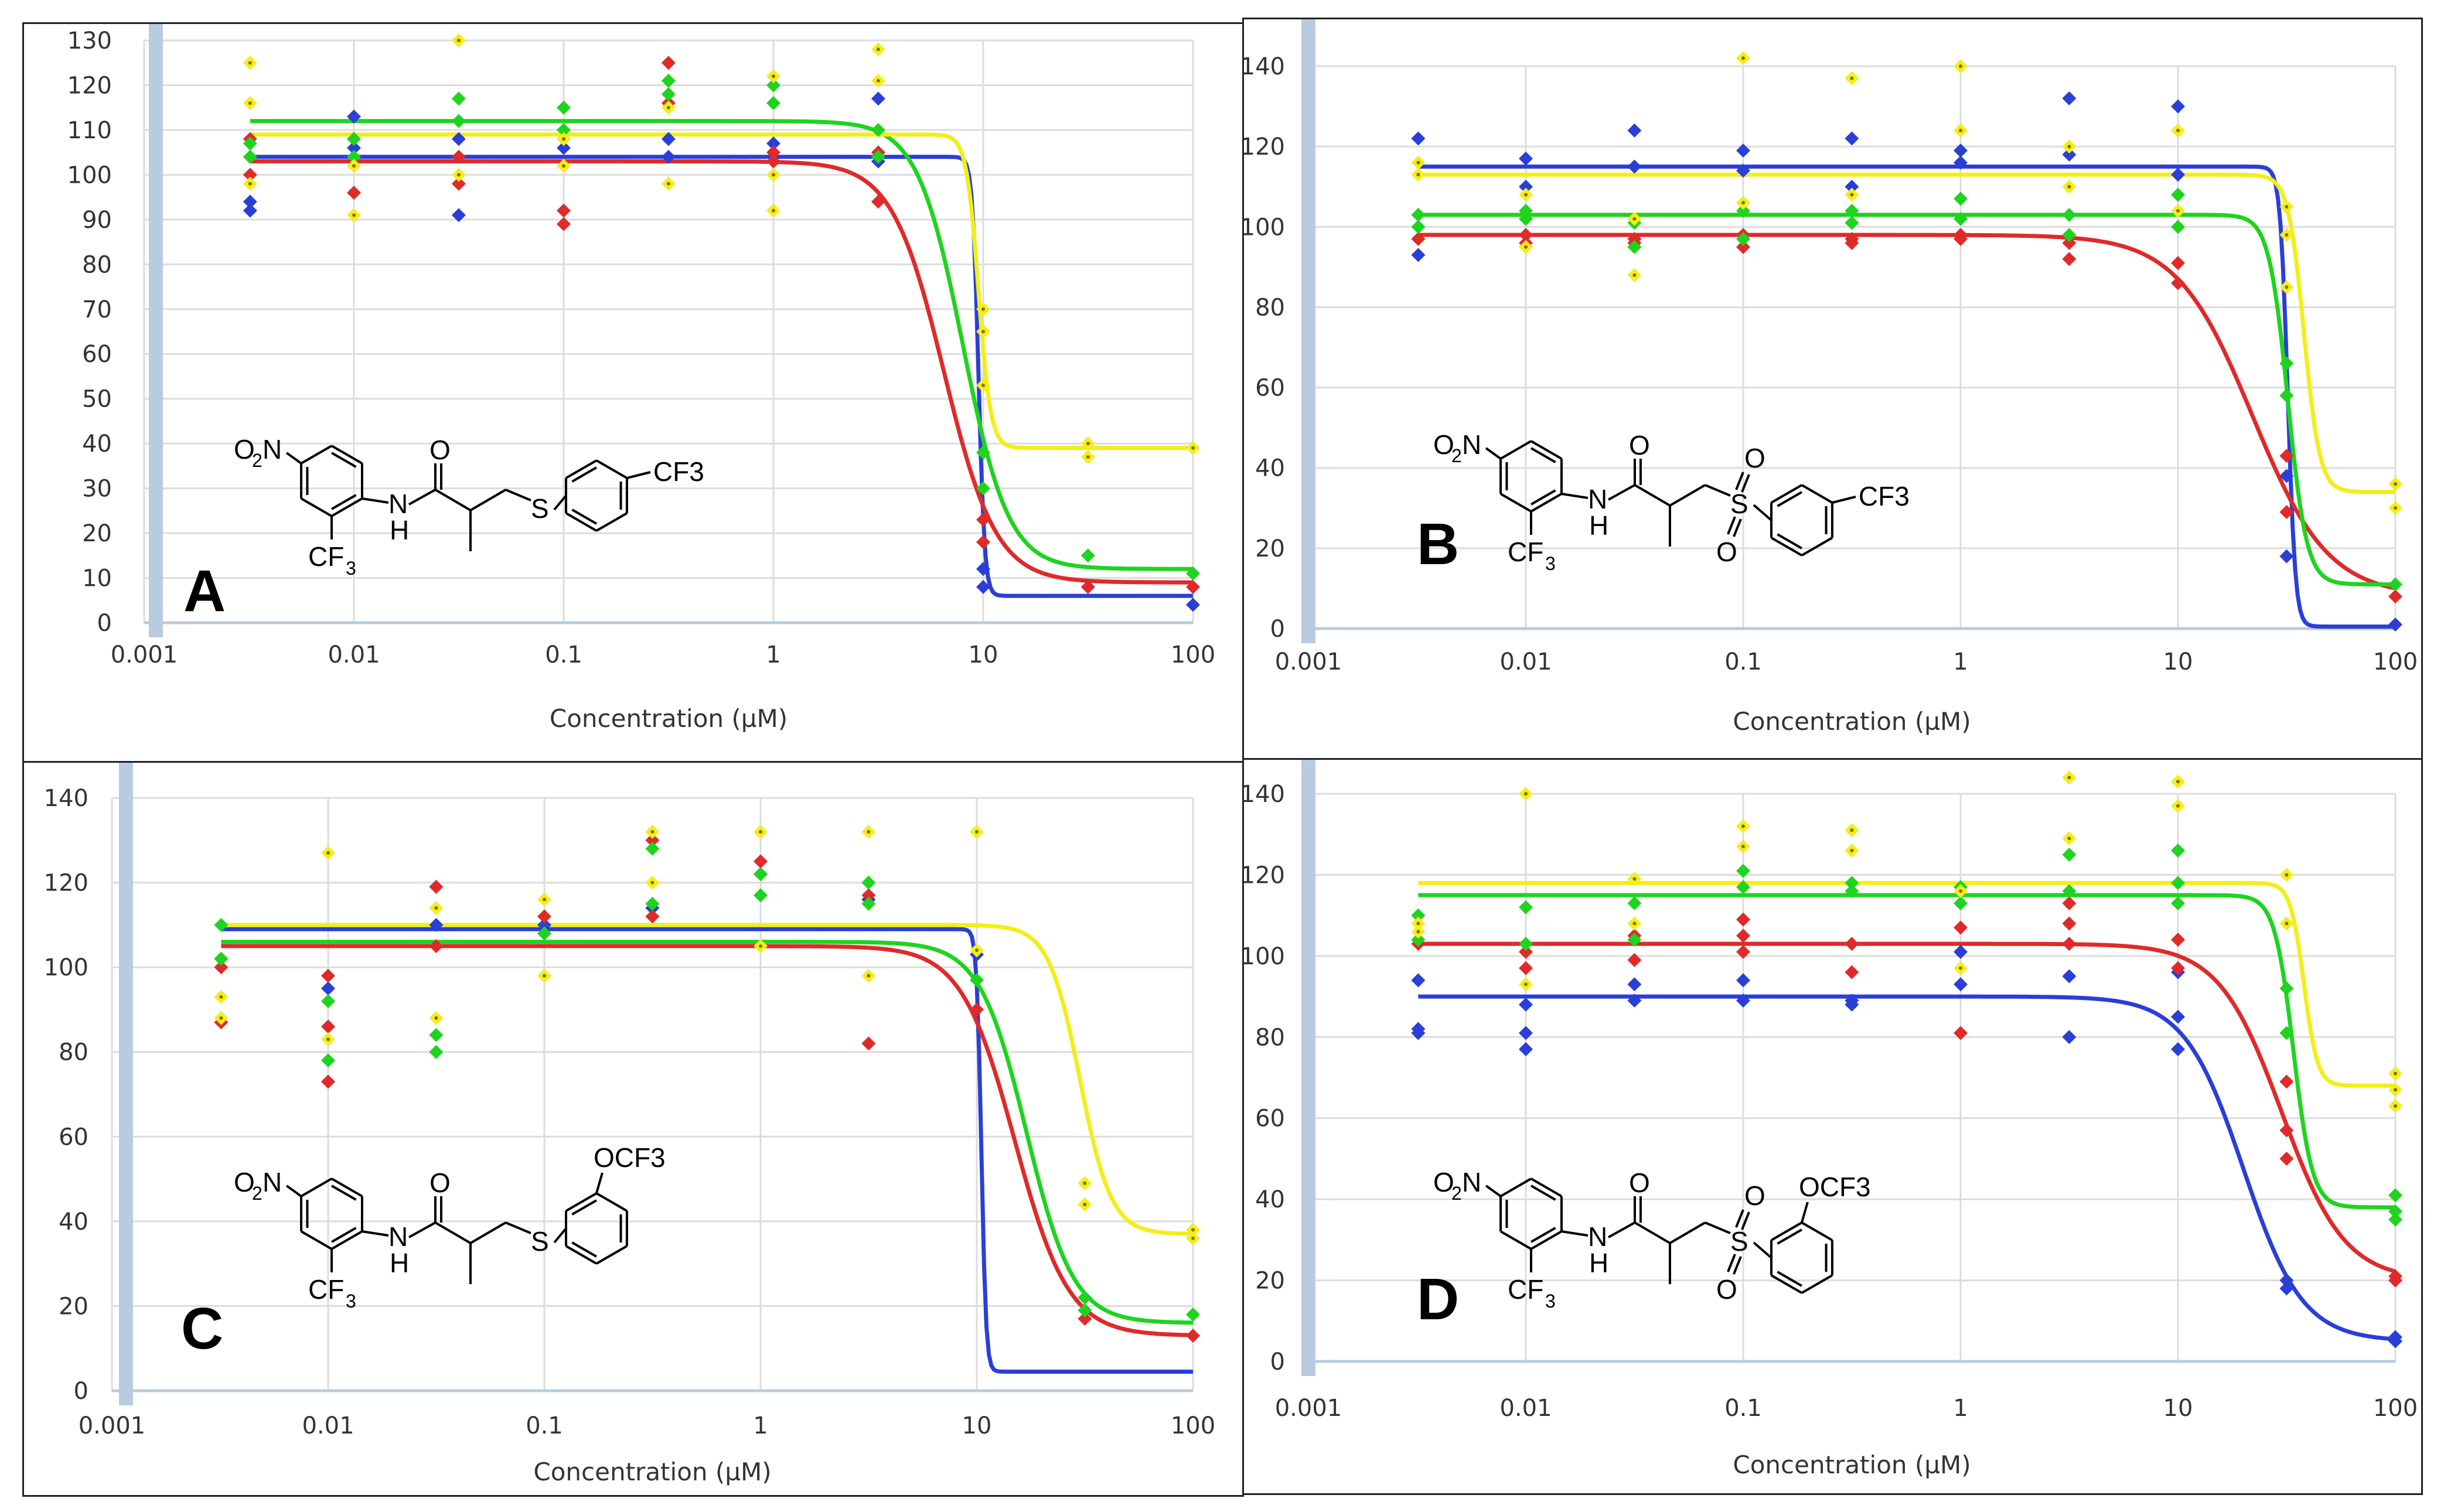 This screenshot has height=1512, width=2444. I want to click on ring-cf3-label: CF, so click(1525, 1289).